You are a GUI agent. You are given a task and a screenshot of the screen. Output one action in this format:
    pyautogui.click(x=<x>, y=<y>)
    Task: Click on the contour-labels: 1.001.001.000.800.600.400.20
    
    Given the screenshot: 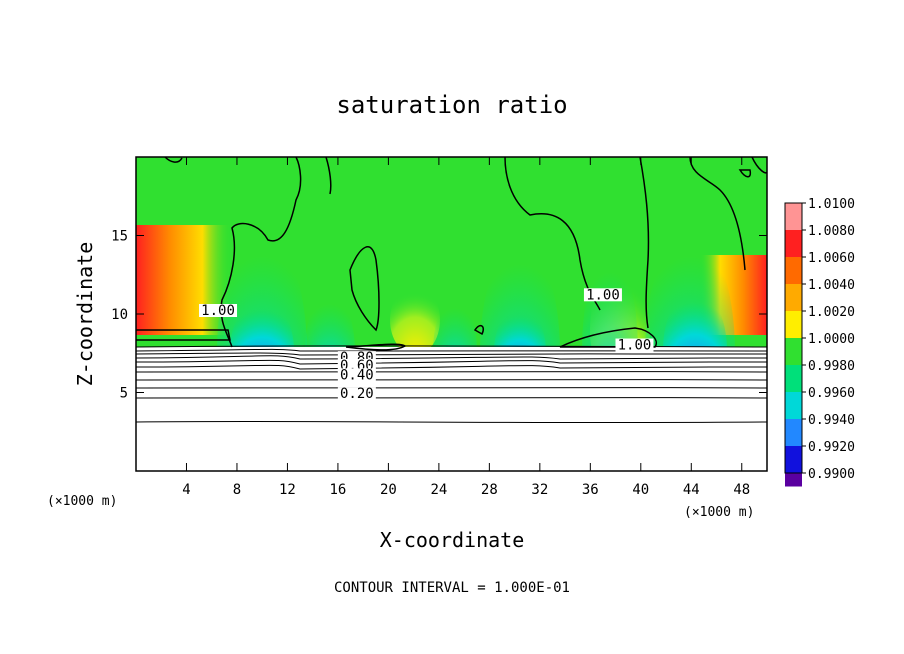 What is the action you would take?
    pyautogui.click(x=426, y=344)
    